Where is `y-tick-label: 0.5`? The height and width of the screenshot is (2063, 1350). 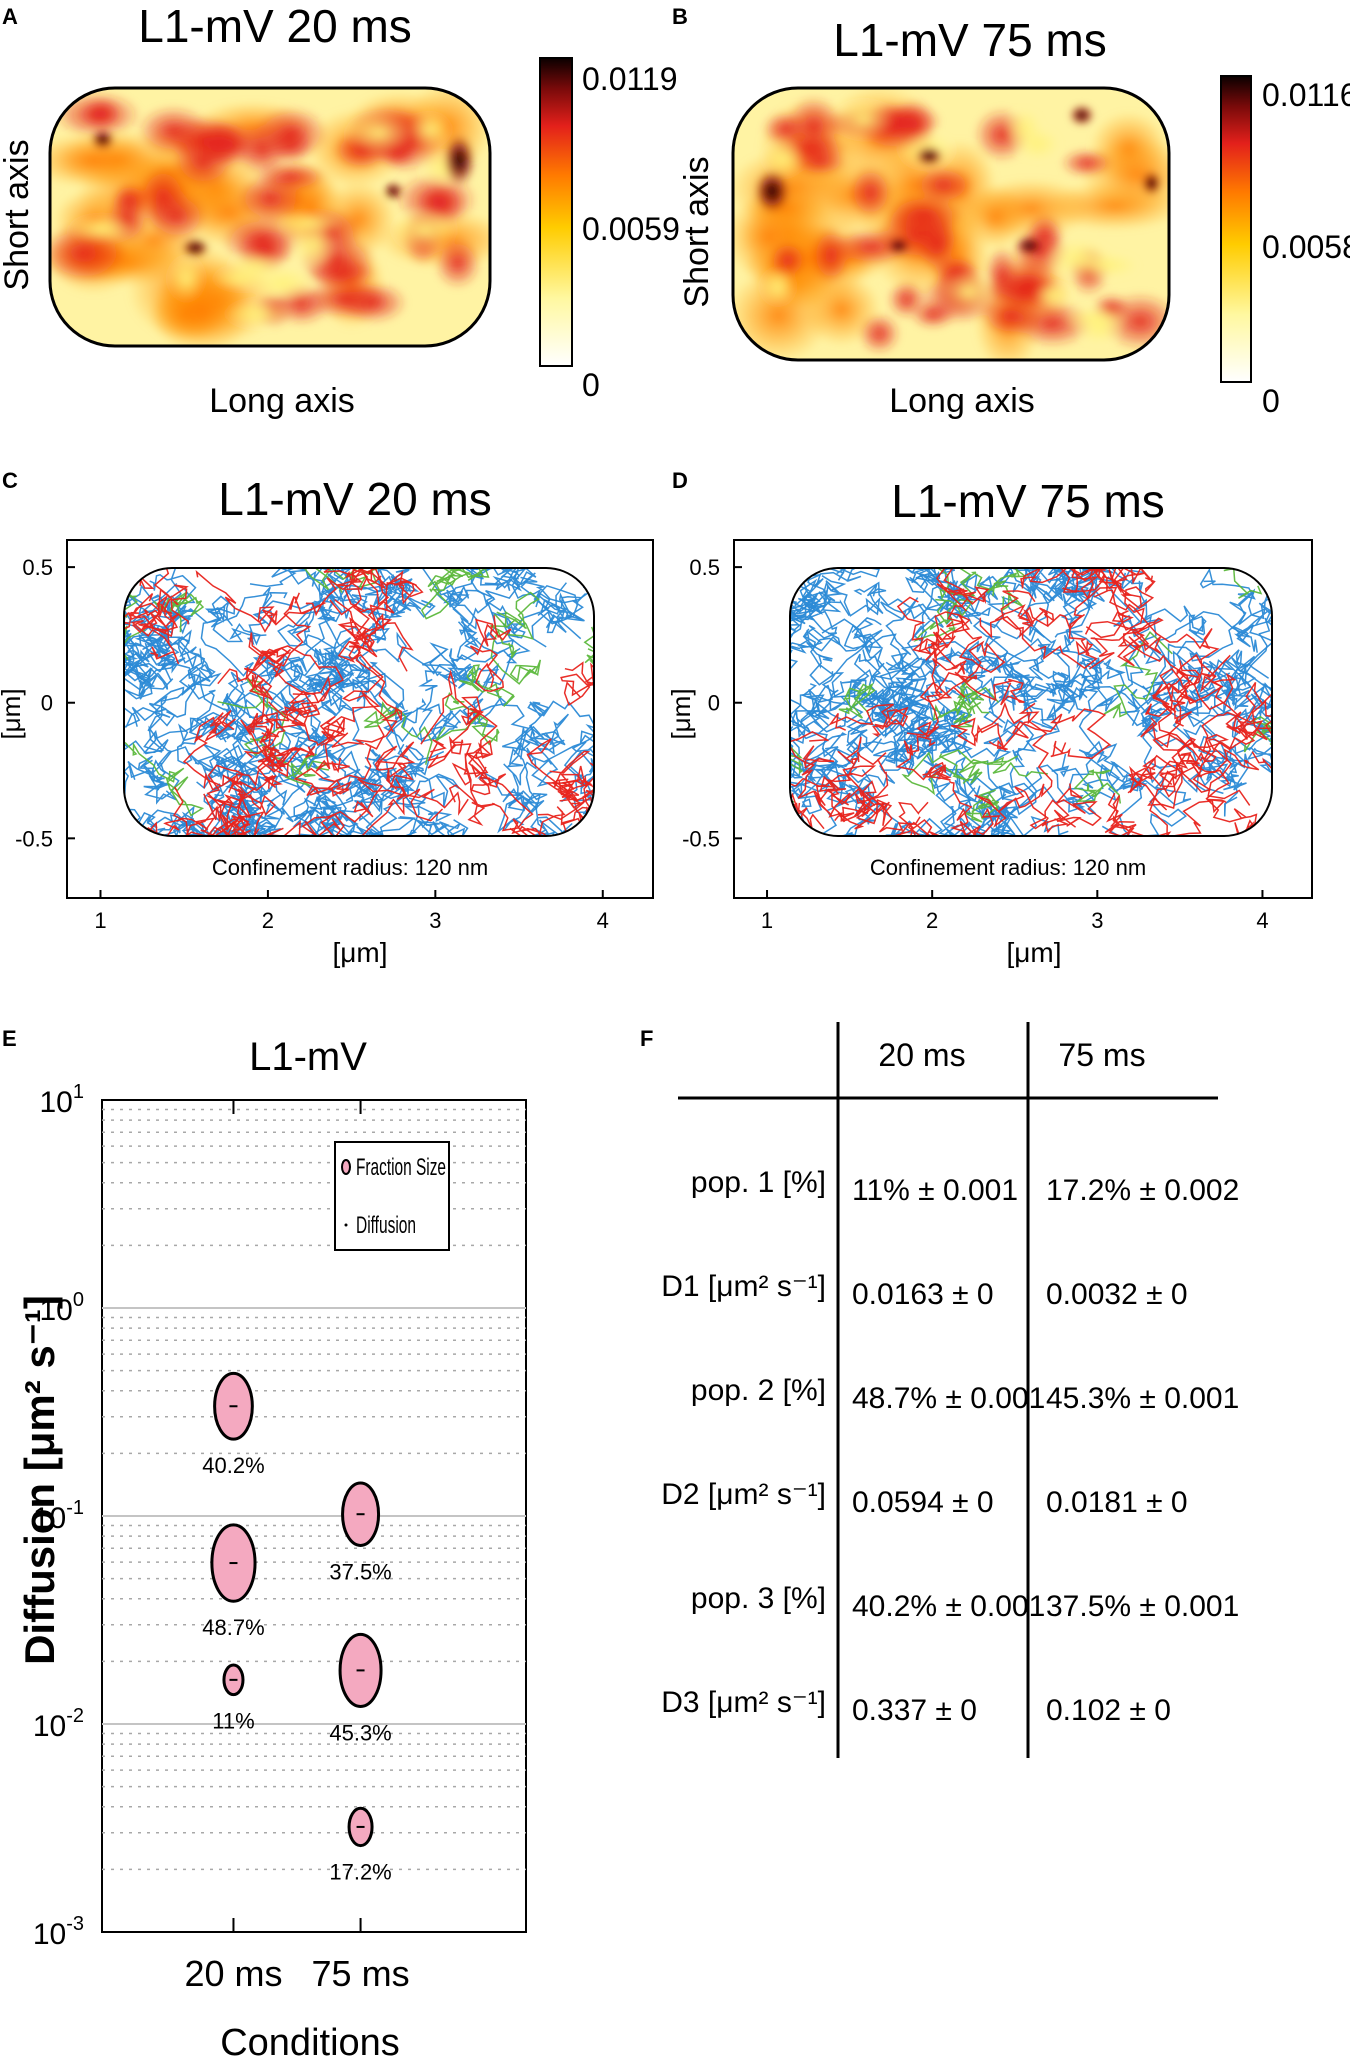
y-tick-label: 0.5 is located at coordinates (37, 567).